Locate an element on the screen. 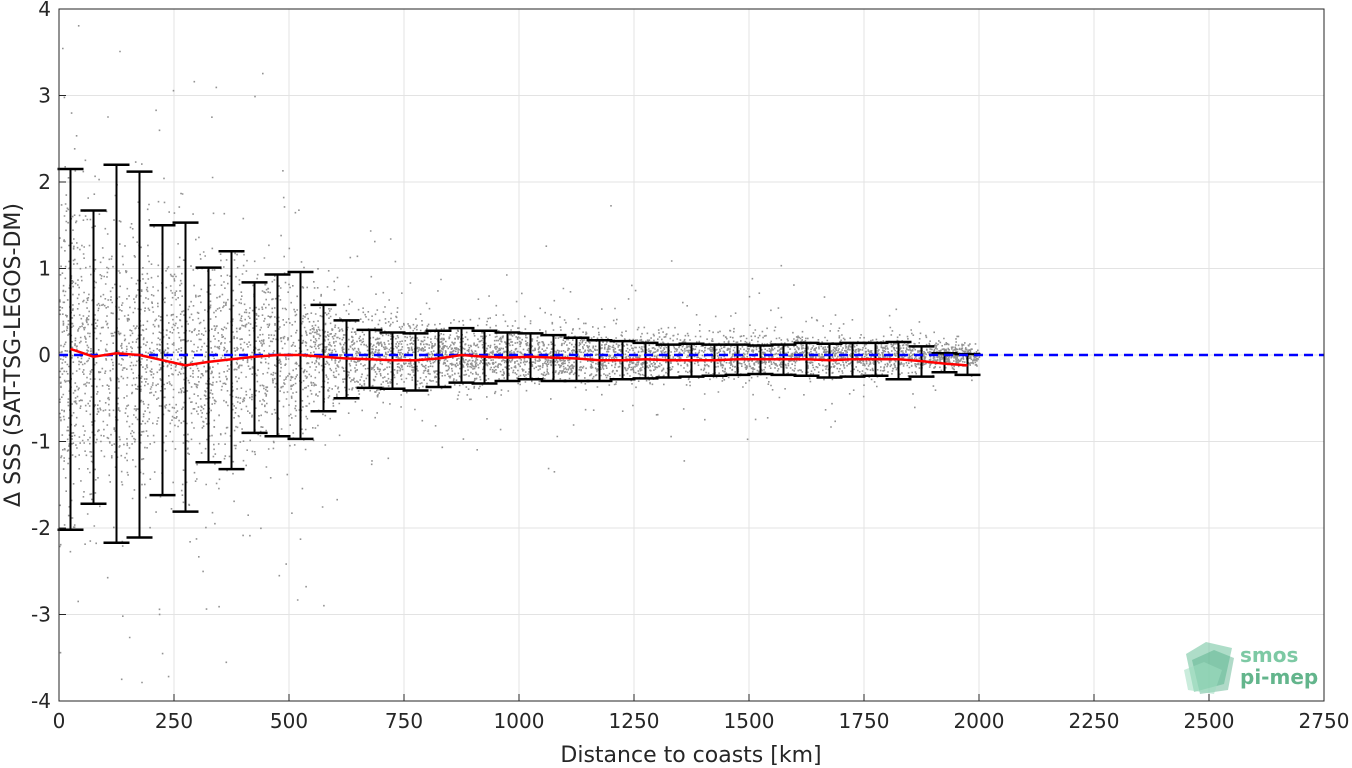 The image size is (1352, 768). mean-line is located at coordinates (519, 357).